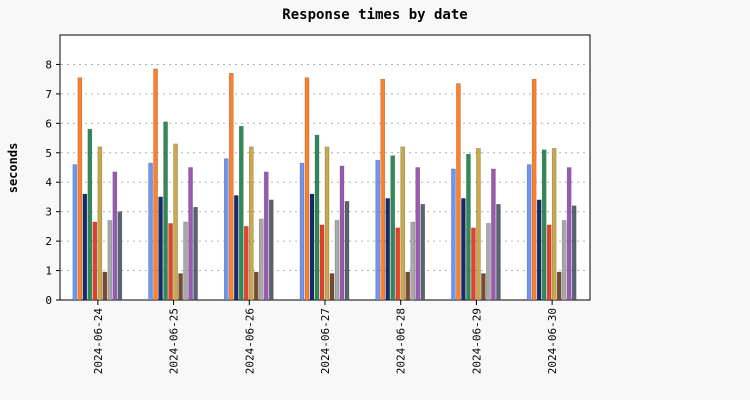 This screenshot has width=750, height=400. I want to click on y-tick-label: 1, so click(48, 271).